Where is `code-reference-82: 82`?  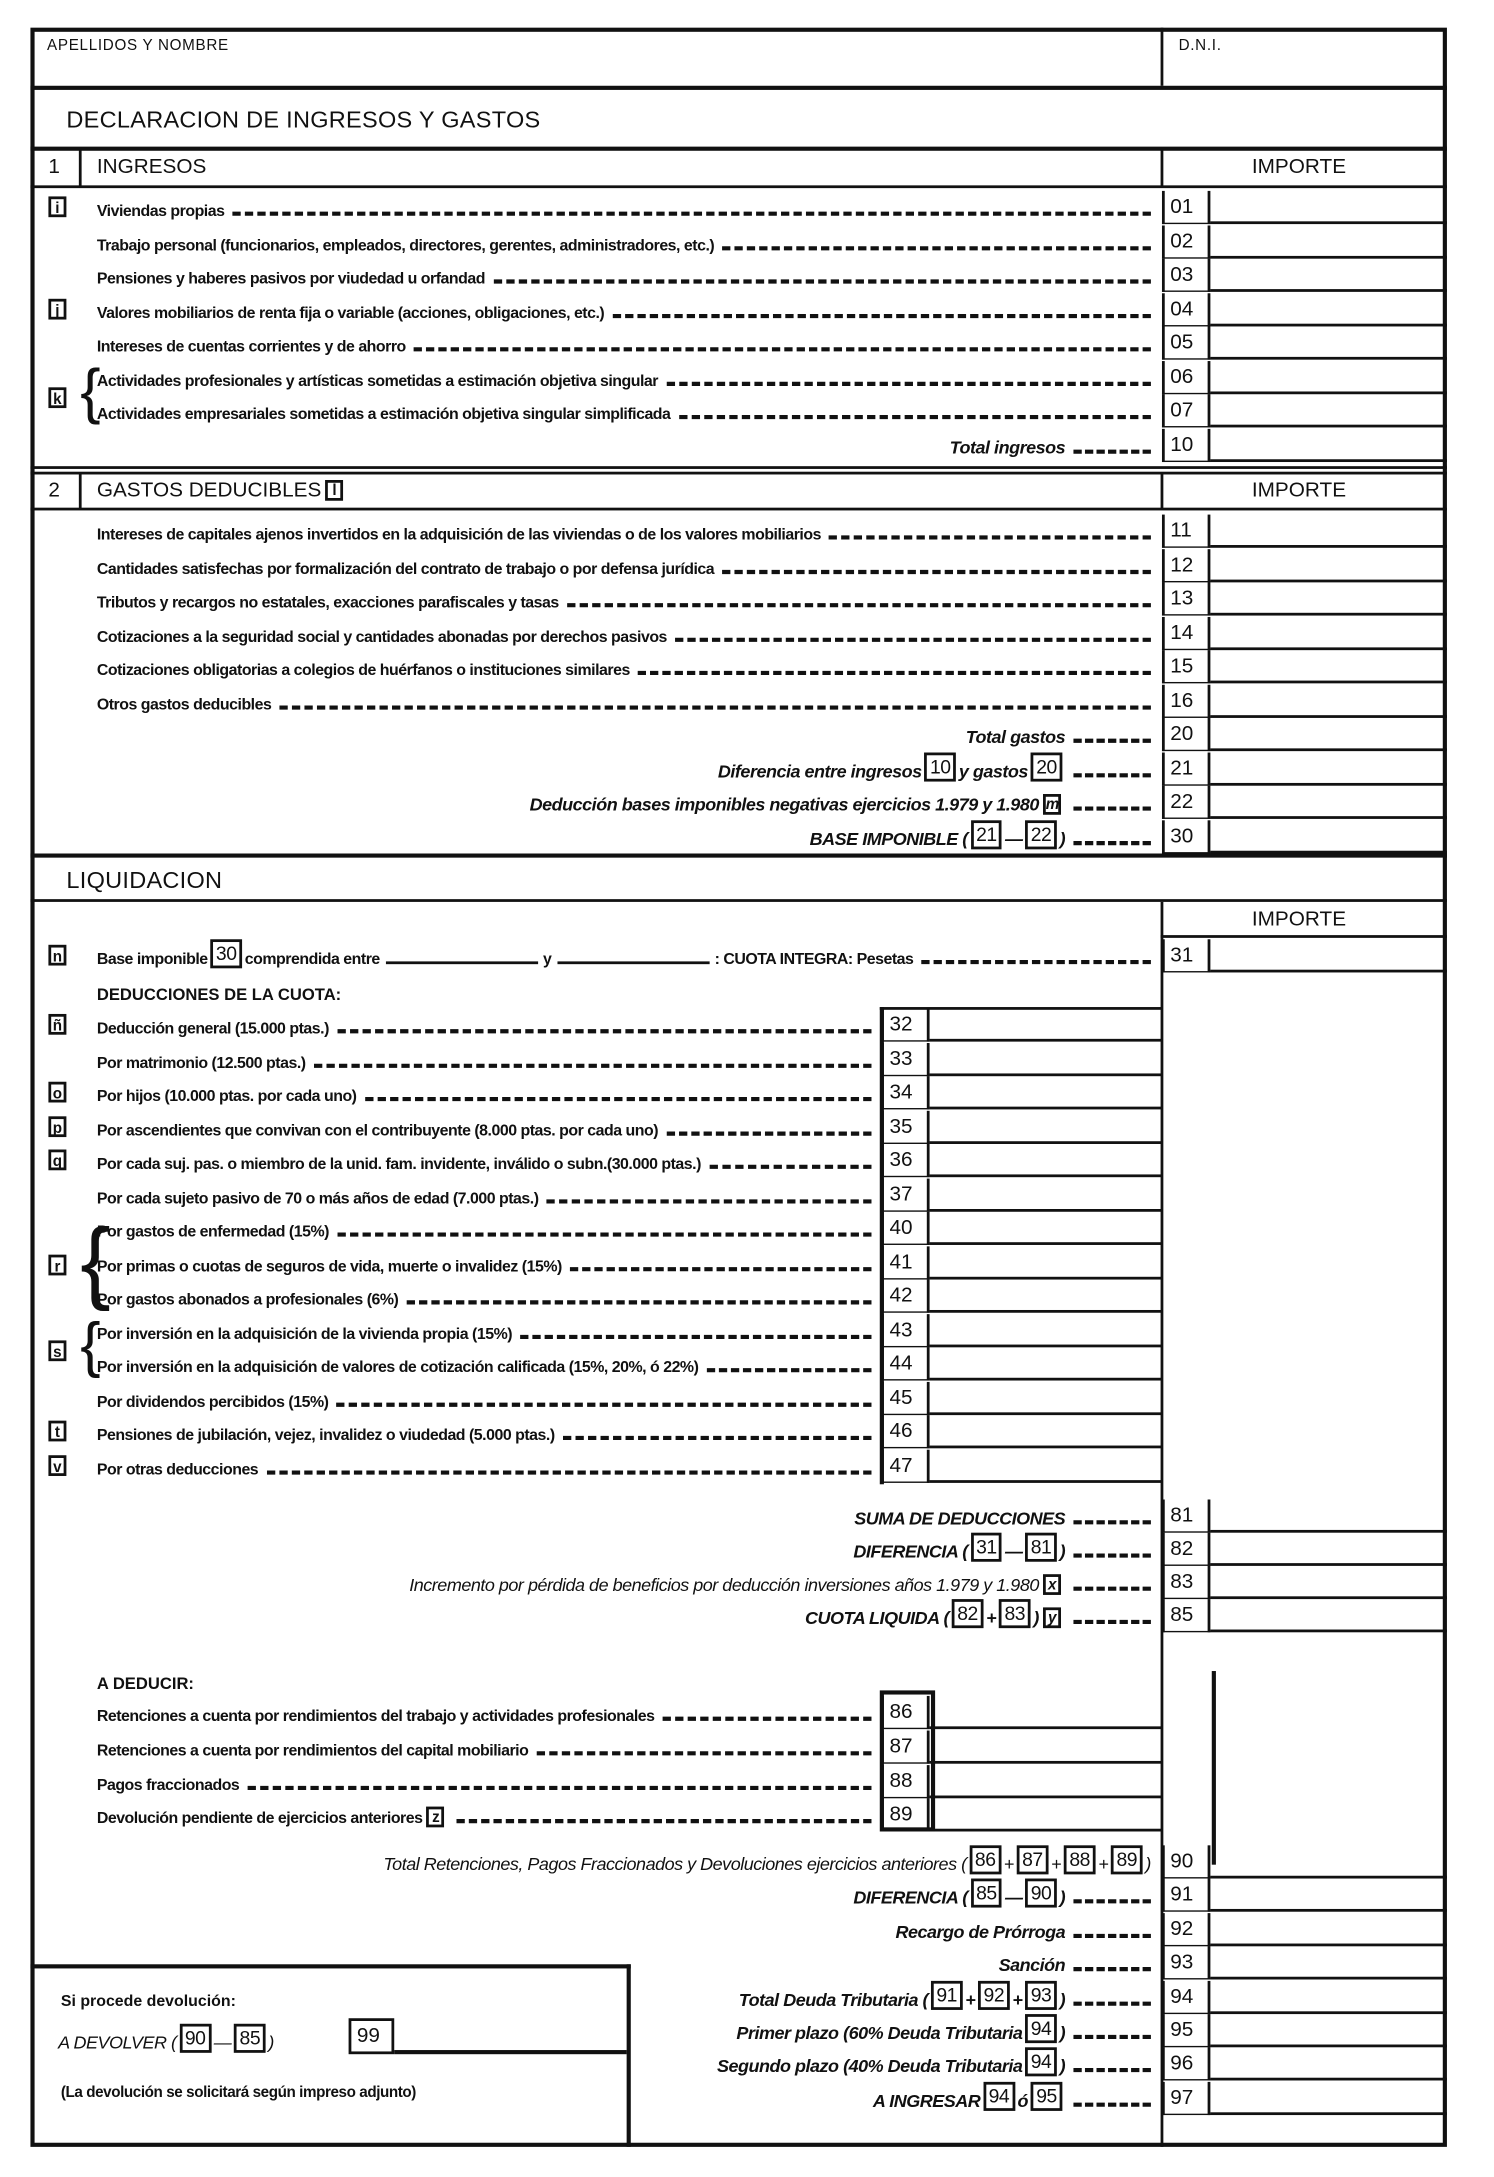
code-reference-82: 82 is located at coordinates (967, 1614).